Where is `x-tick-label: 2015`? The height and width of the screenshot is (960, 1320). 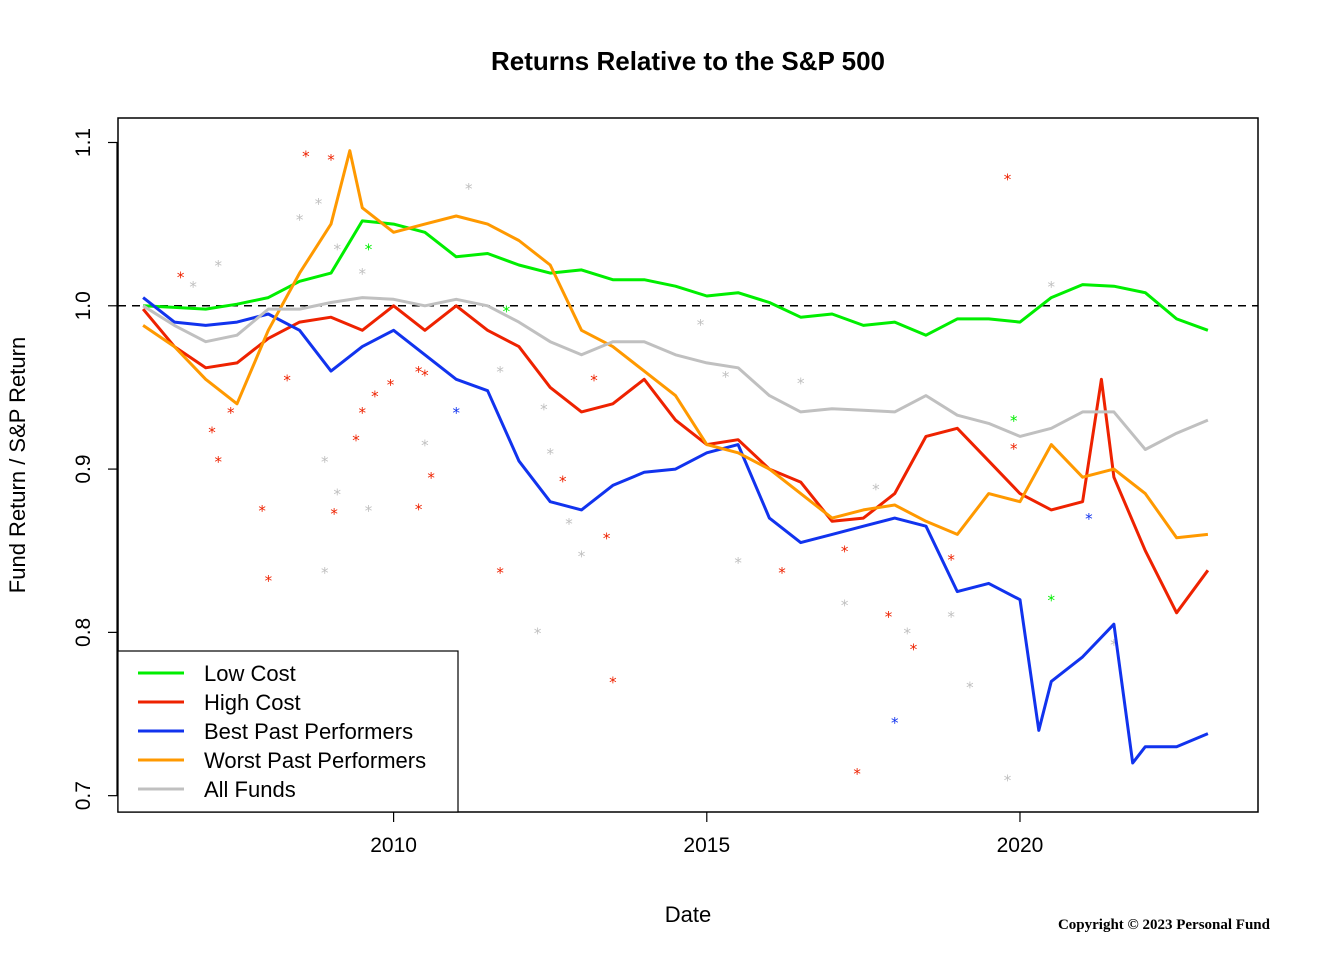
x-tick-label: 2015 is located at coordinates (706, 845).